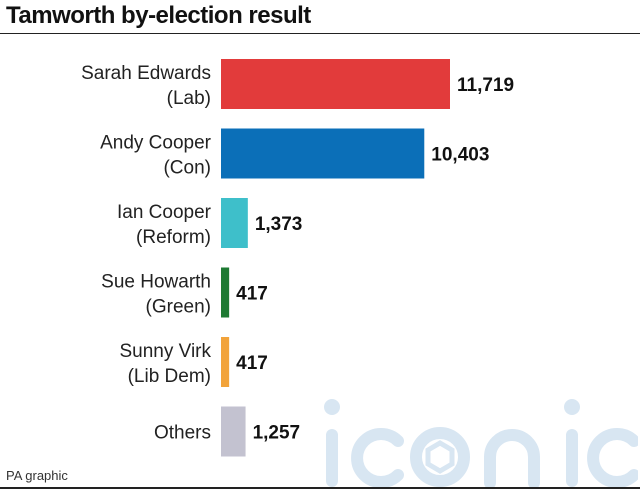 This screenshot has height=492, width=640. What do you see at coordinates (320, 488) in the screenshot?
I see `footer-divider` at bounding box center [320, 488].